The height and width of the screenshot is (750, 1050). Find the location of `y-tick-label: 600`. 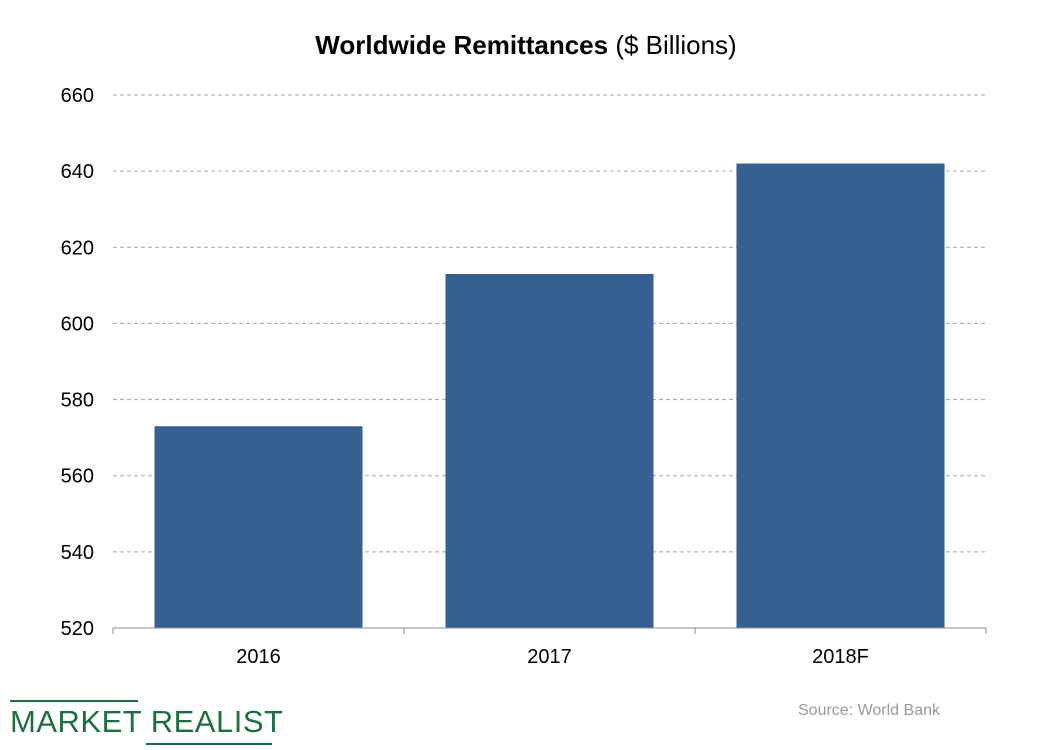

y-tick-label: 600 is located at coordinates (77, 324).